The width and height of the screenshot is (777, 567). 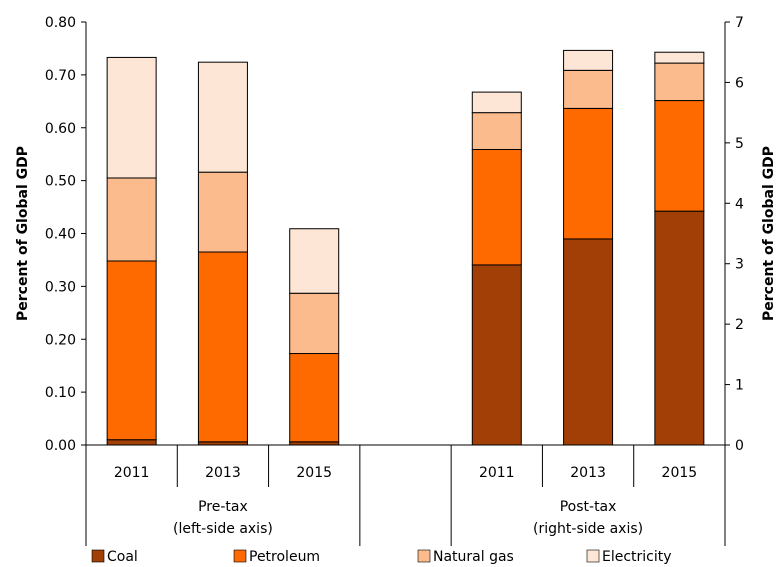 What do you see at coordinates (739, 204) in the screenshot?
I see `right-tick-label: 4` at bounding box center [739, 204].